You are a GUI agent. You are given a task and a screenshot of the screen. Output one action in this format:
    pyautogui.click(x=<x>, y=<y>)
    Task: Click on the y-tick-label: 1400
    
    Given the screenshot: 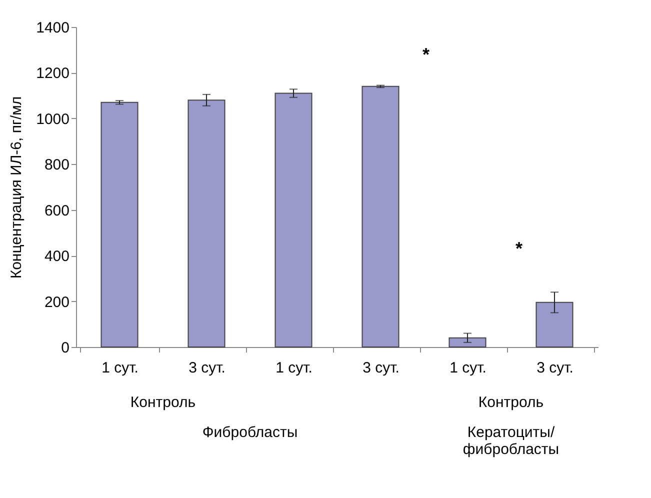 What is the action you would take?
    pyautogui.click(x=53, y=28)
    